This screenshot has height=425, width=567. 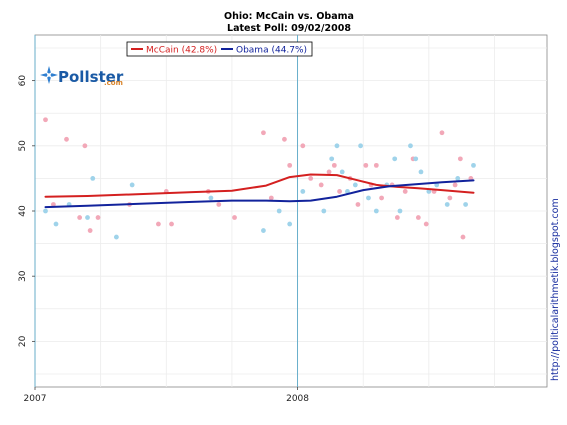 I want to click on x-tick-label: 2008, so click(x=297, y=399).